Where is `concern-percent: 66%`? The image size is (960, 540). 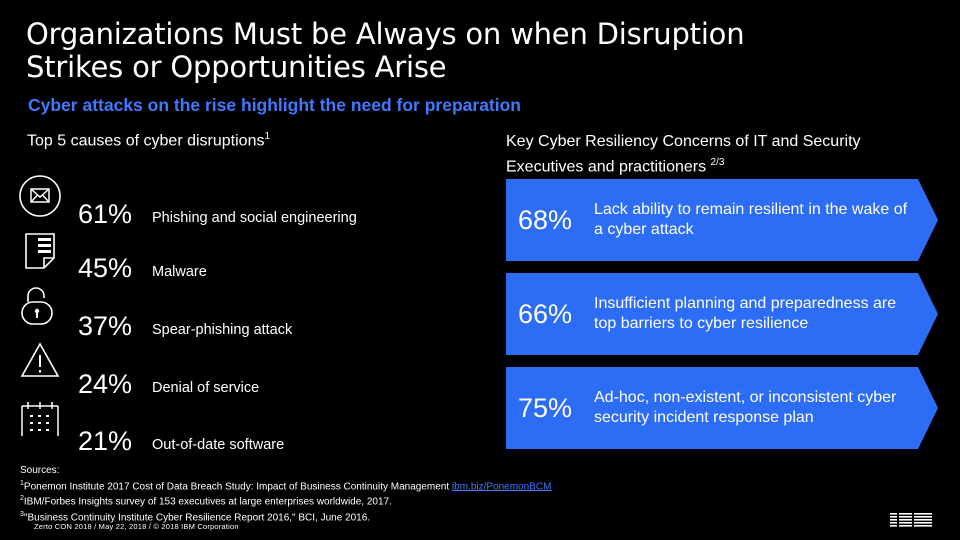
concern-percent: 66% is located at coordinates (545, 313).